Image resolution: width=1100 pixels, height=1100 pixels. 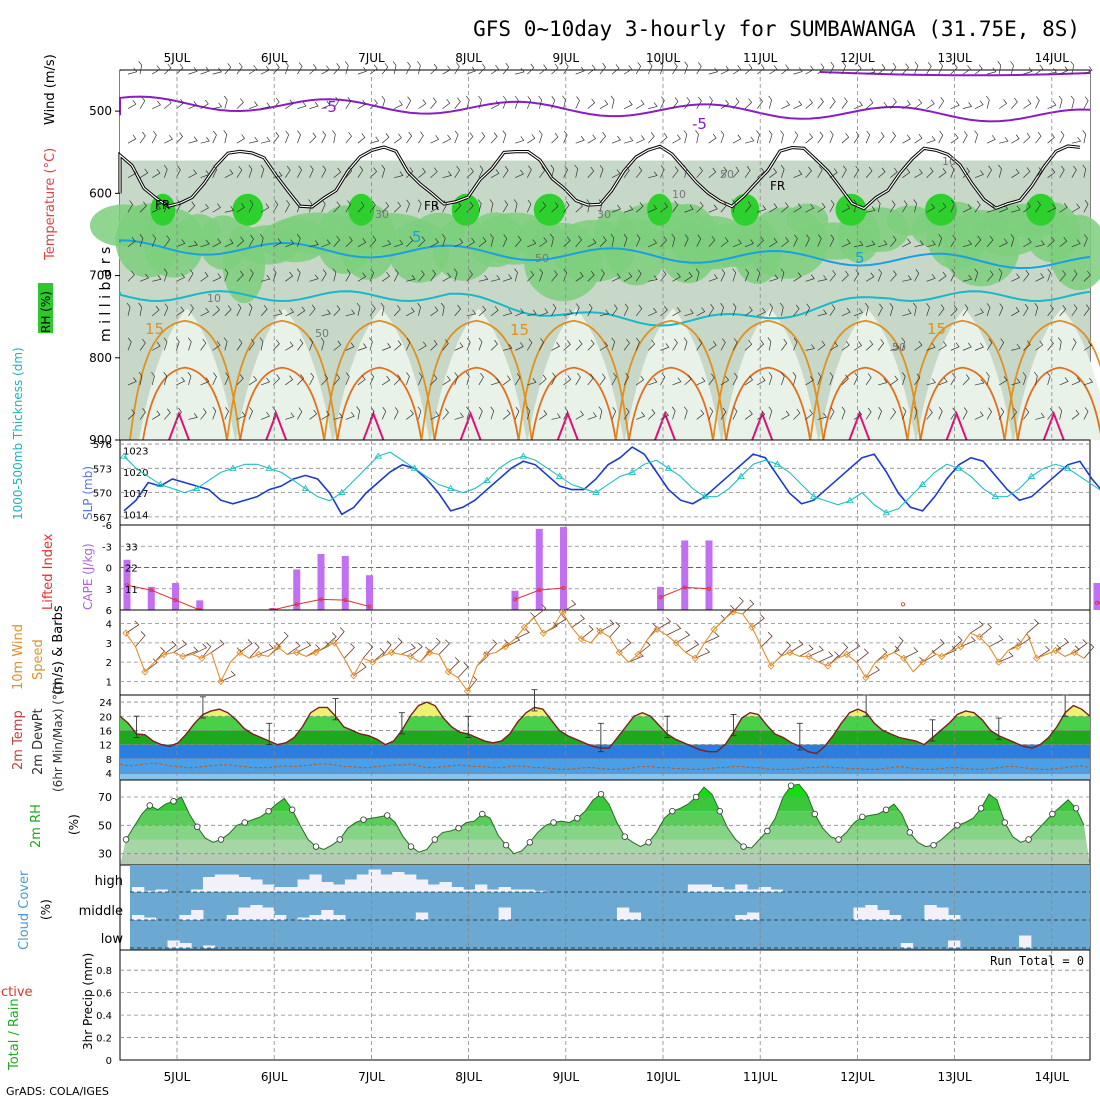 What do you see at coordinates (605, 1005) in the screenshot?
I see `precip-panel` at bounding box center [605, 1005].